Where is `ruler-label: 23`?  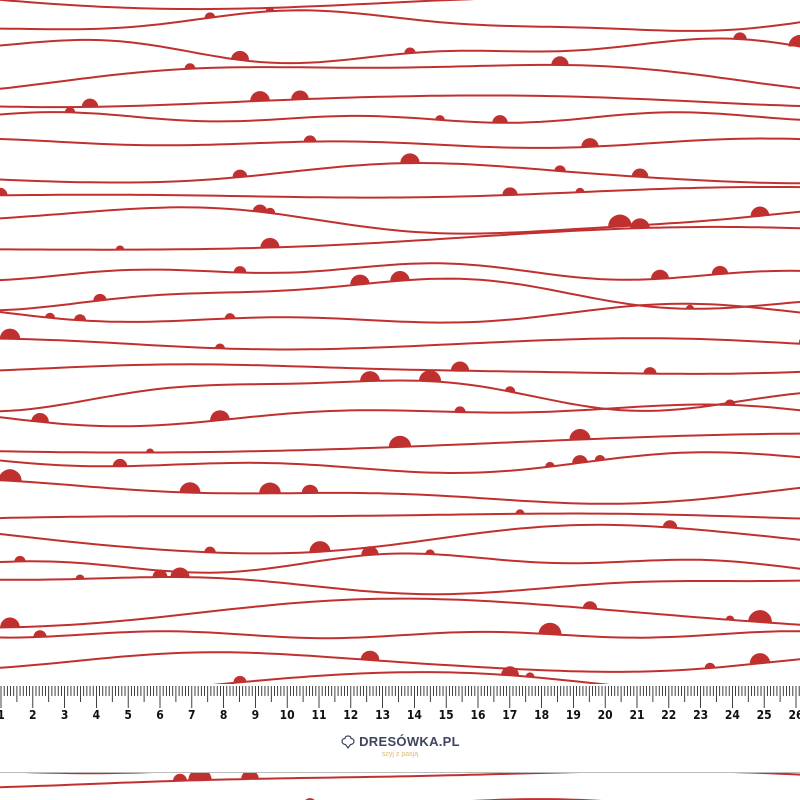
ruler-label: 23 is located at coordinates (701, 715).